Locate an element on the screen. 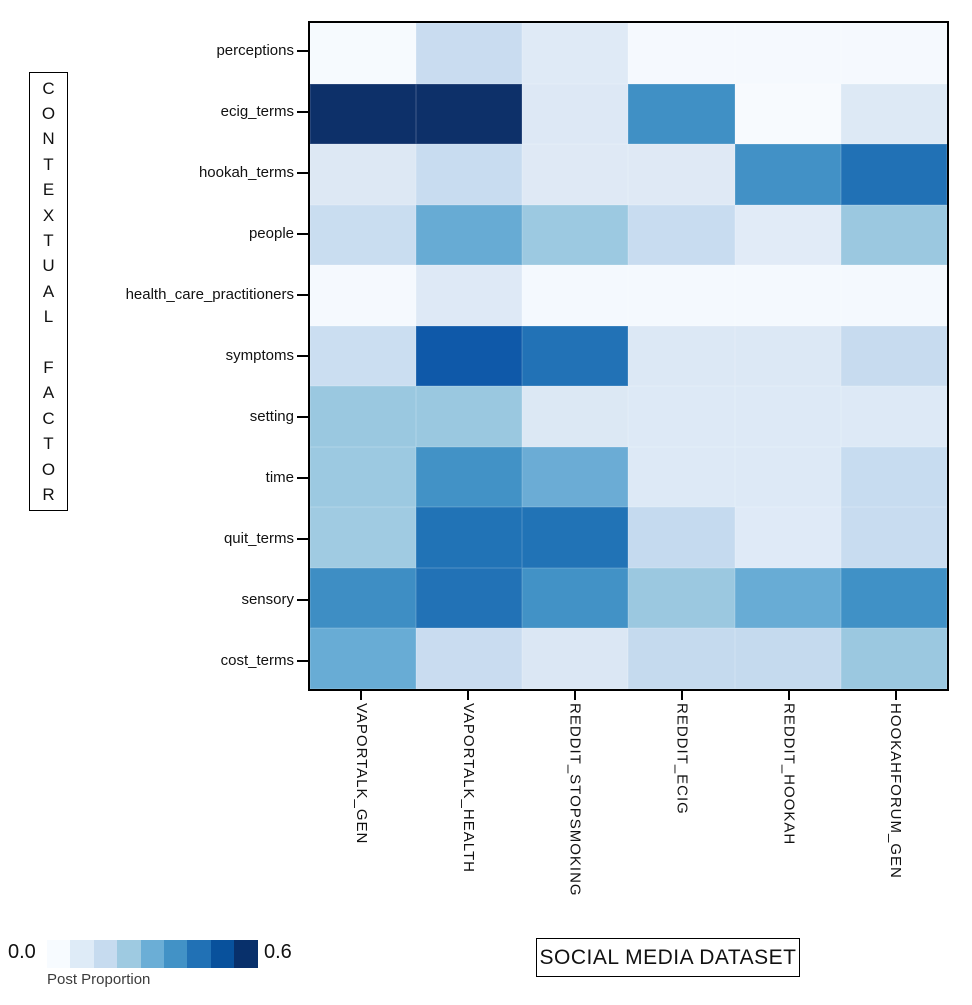  y-axis-title-letter: O is located at coordinates (48, 113).